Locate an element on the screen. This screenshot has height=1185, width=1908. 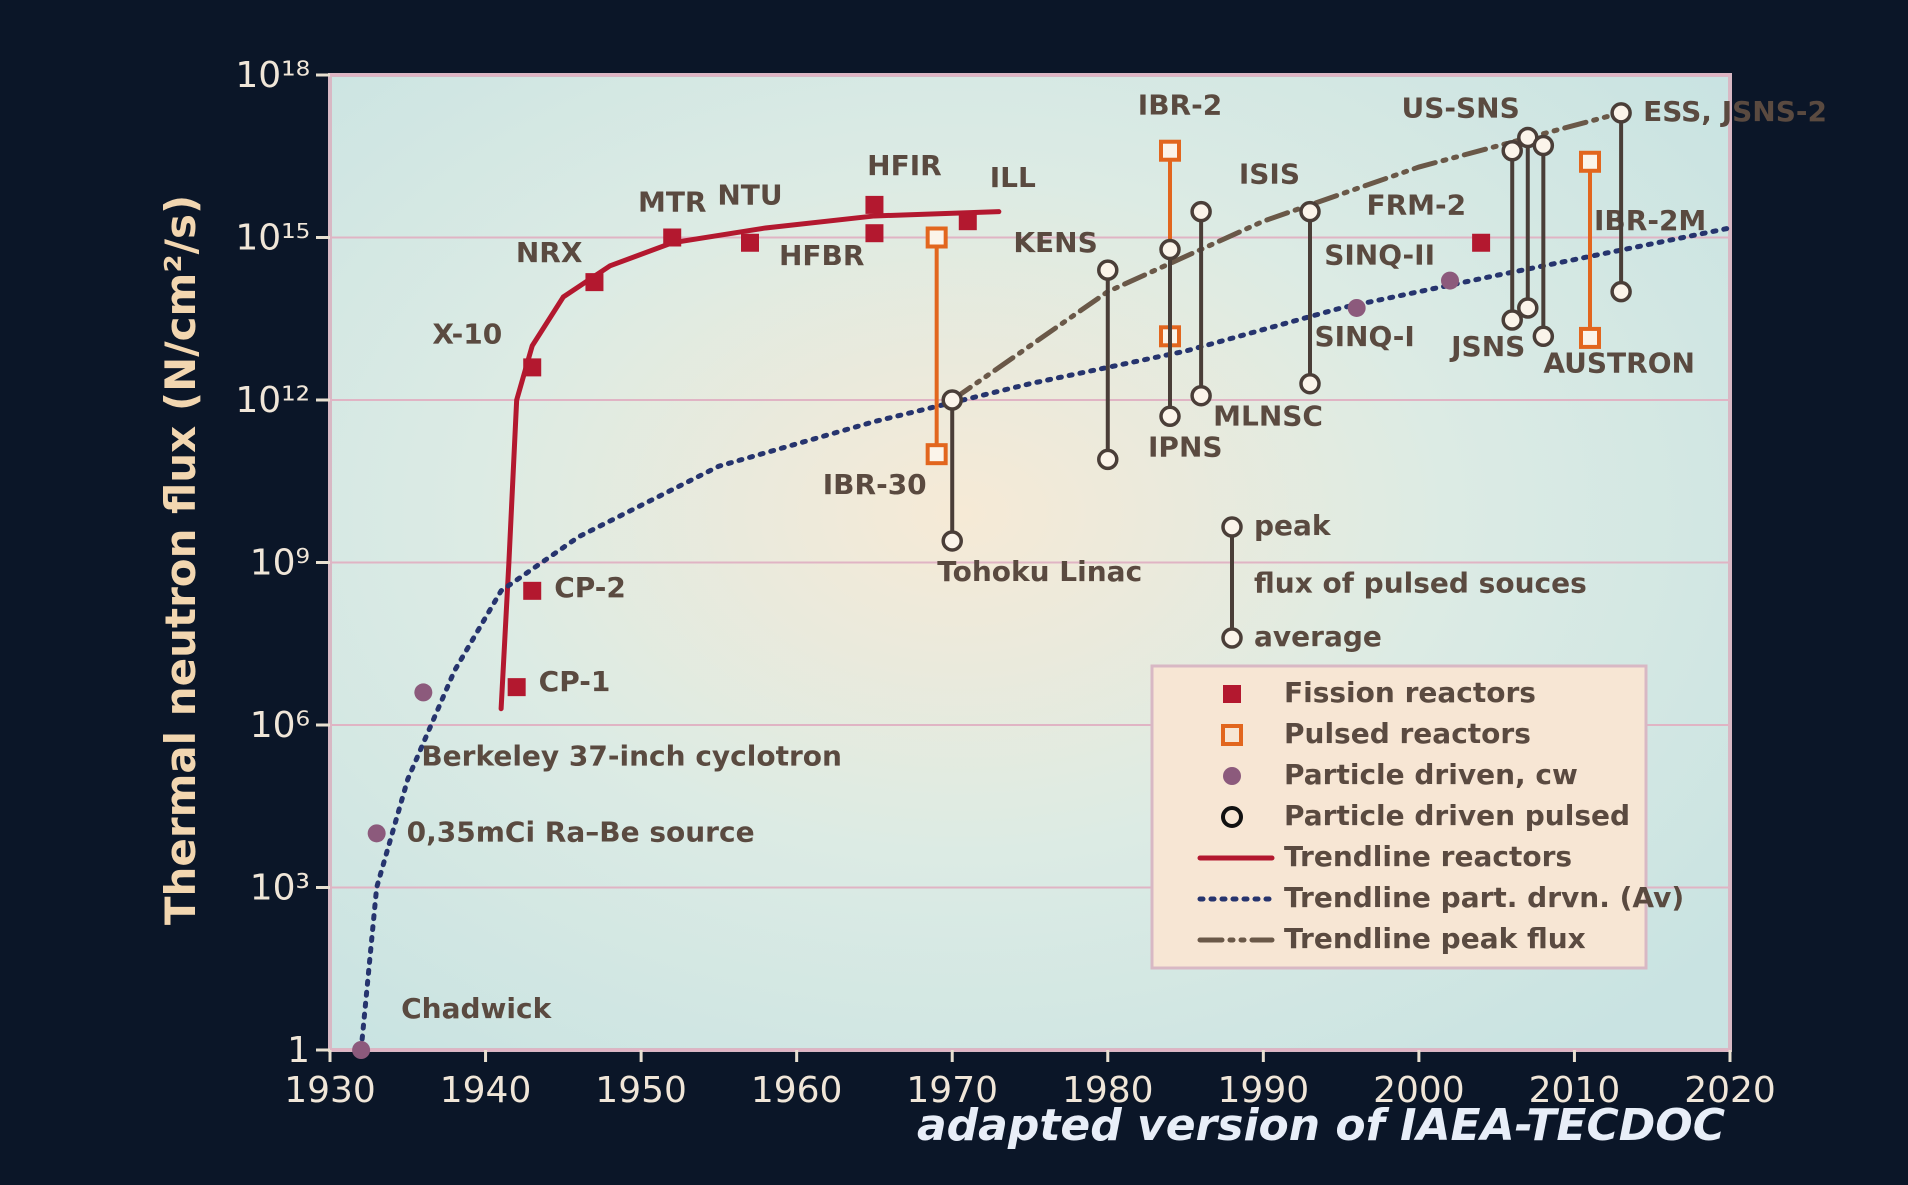
point-label: ISIS is located at coordinates (1269, 174).